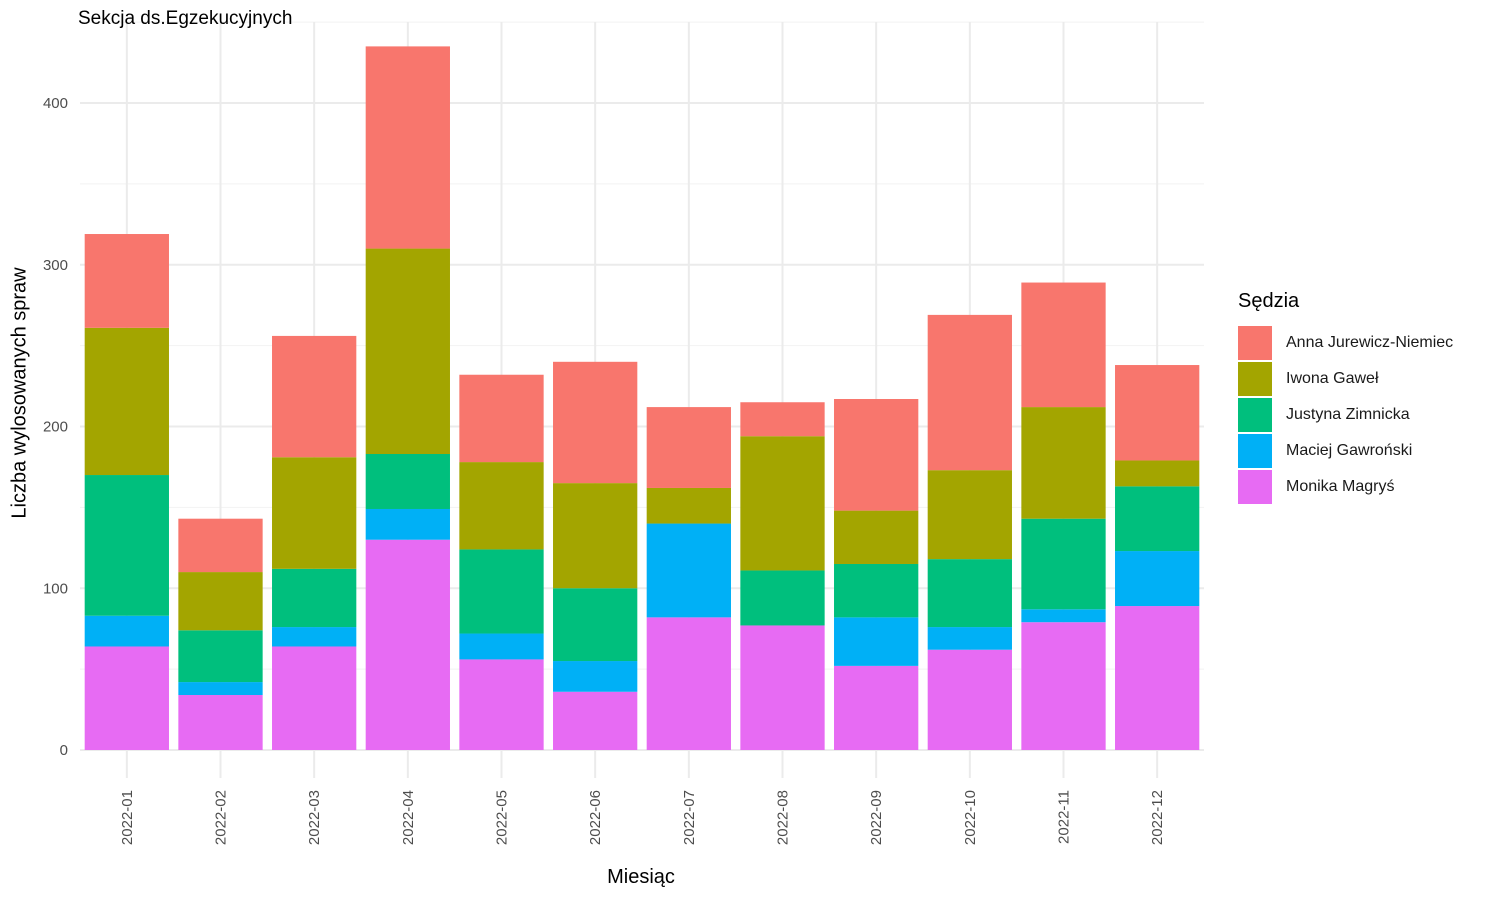  Describe the element at coordinates (783, 817) in the screenshot. I see `x-tick-label: 2022-08` at that location.